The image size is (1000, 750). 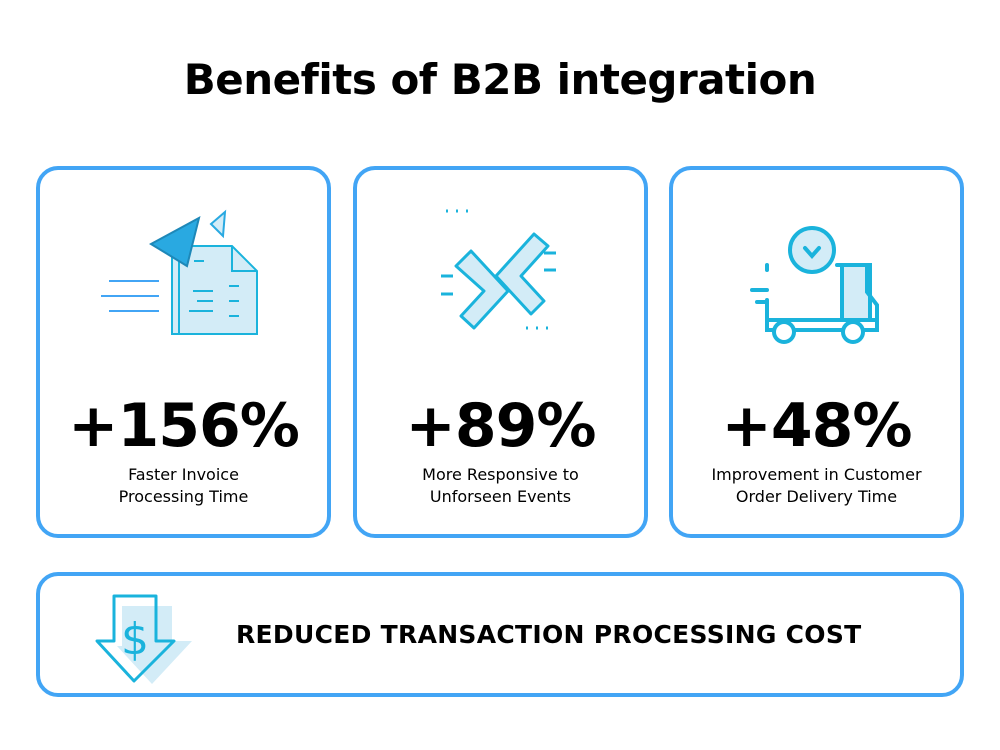 I want to click on integration-arrows-icon, so click(x=498, y=269).